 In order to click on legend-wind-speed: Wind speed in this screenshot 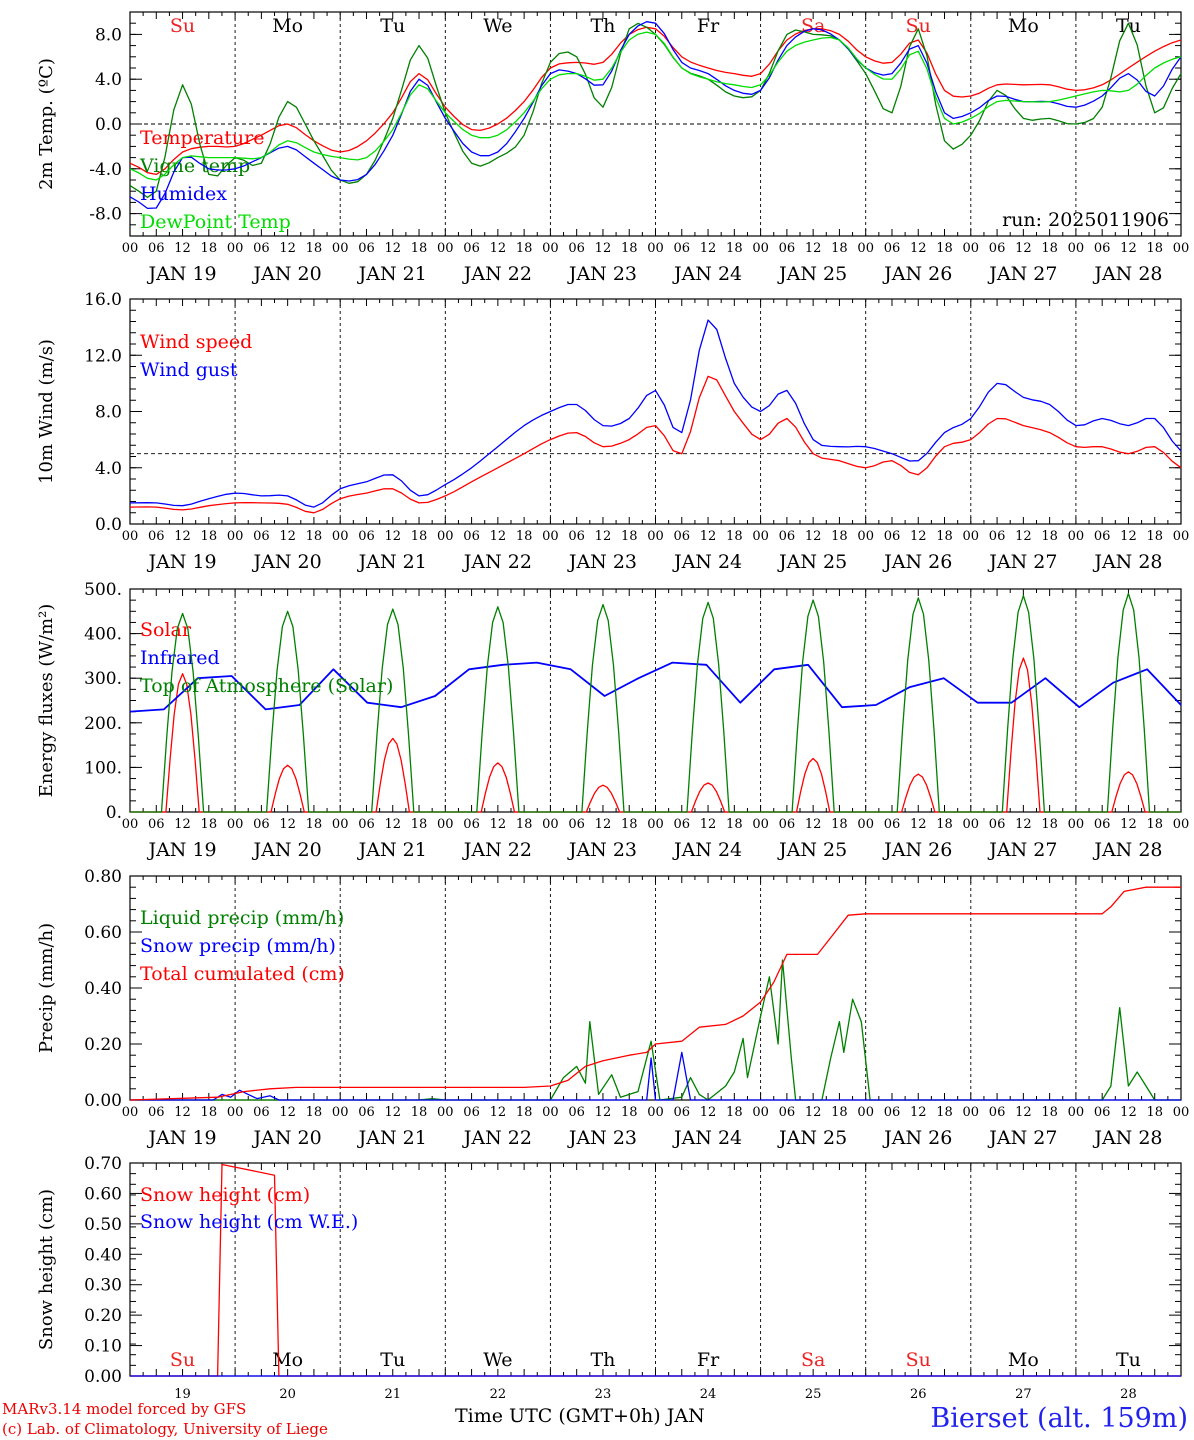, I will do `click(196, 342)`.